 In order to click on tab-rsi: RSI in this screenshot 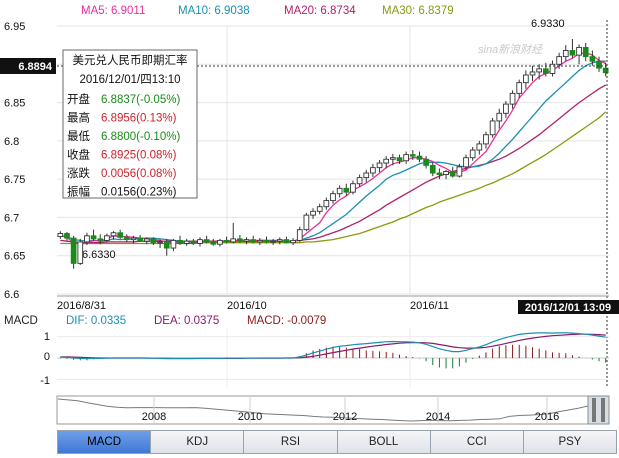, I will do `click(291, 442)`.